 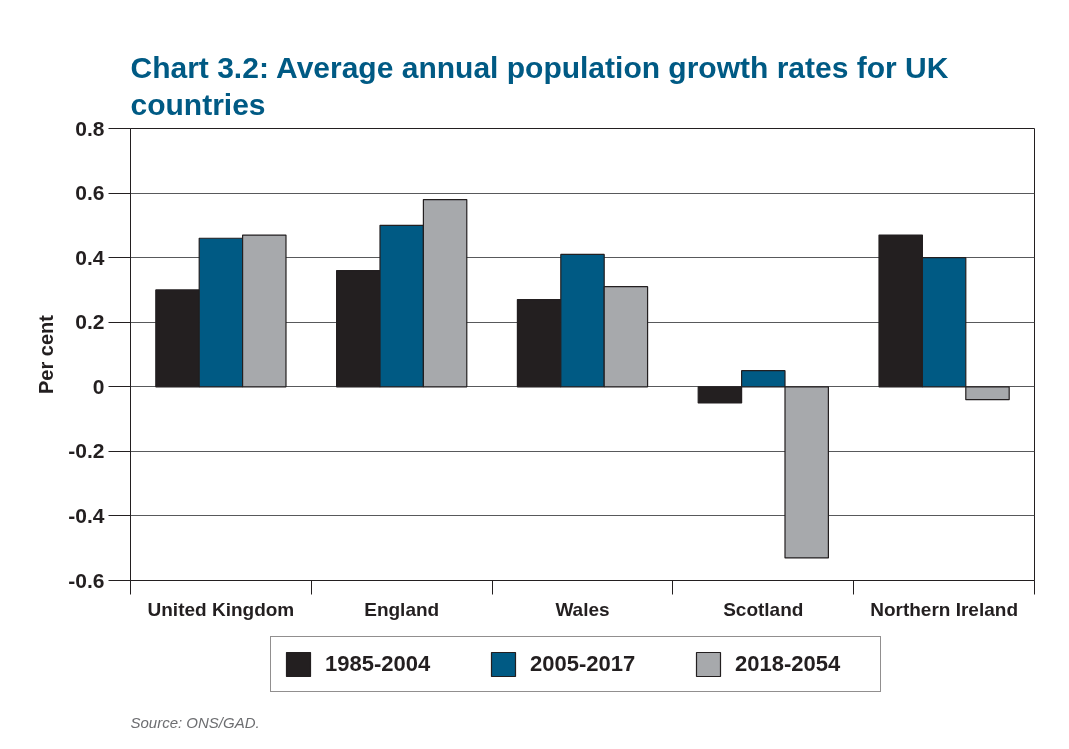 What do you see at coordinates (378, 664) in the screenshot?
I see `legend-label: 1985-2004` at bounding box center [378, 664].